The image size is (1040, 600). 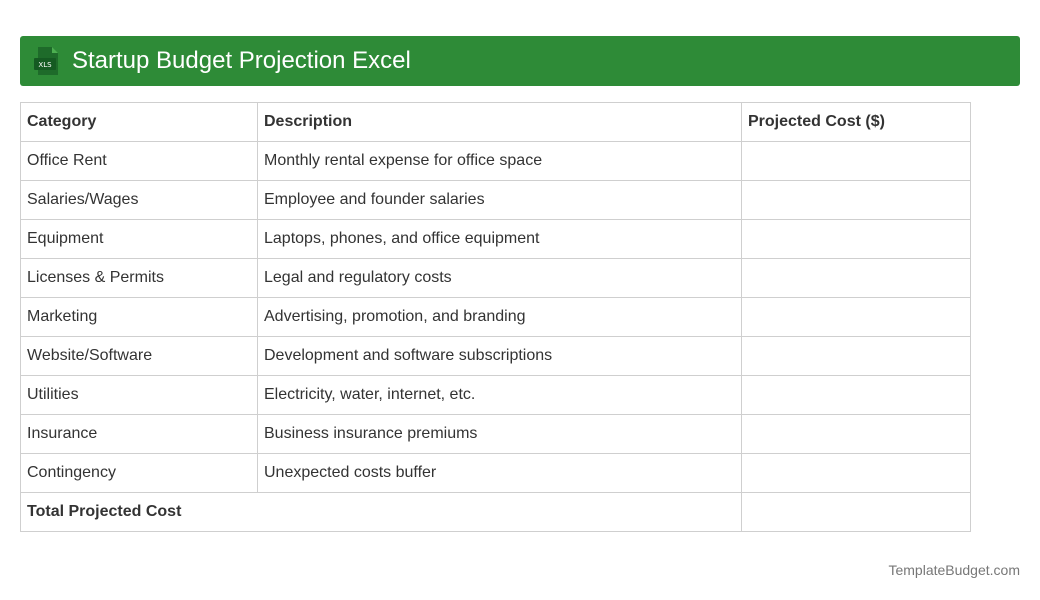 I want to click on column-header-cost: Projected Cost ($), so click(x=856, y=122).